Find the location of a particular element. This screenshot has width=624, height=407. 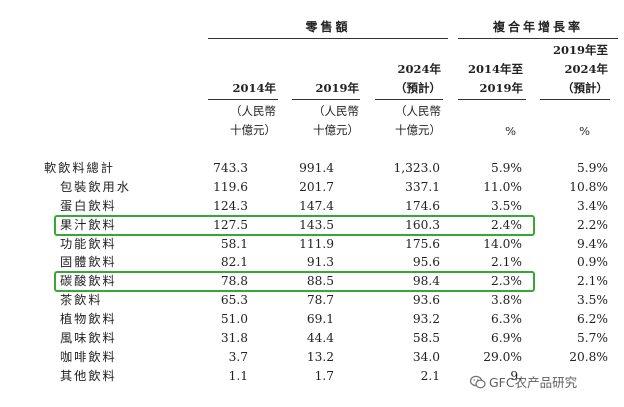

row-category: 固體飲料 is located at coordinates (88, 262).